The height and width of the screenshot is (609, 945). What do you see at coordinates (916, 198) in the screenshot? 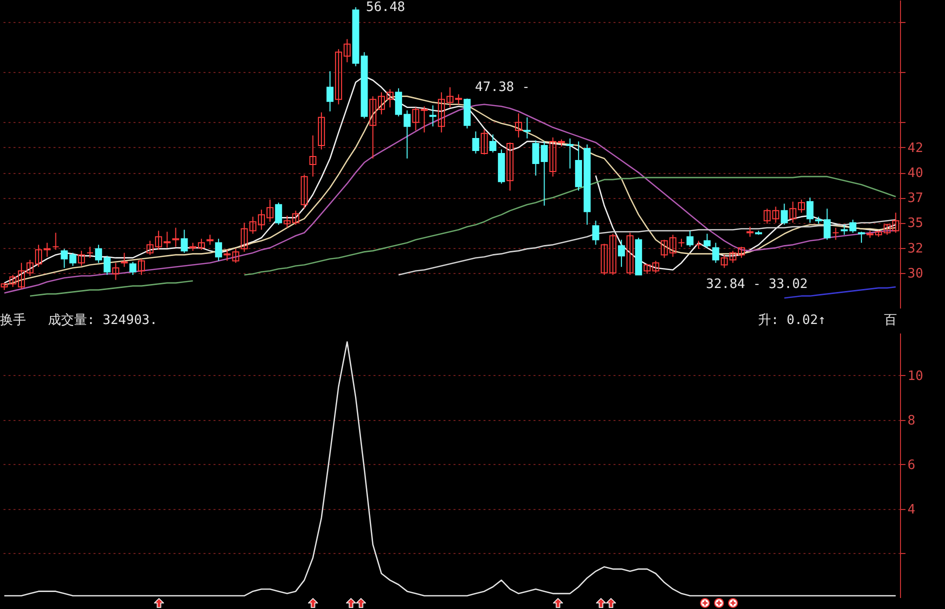
I see `y-tick-label: 37` at bounding box center [916, 198].